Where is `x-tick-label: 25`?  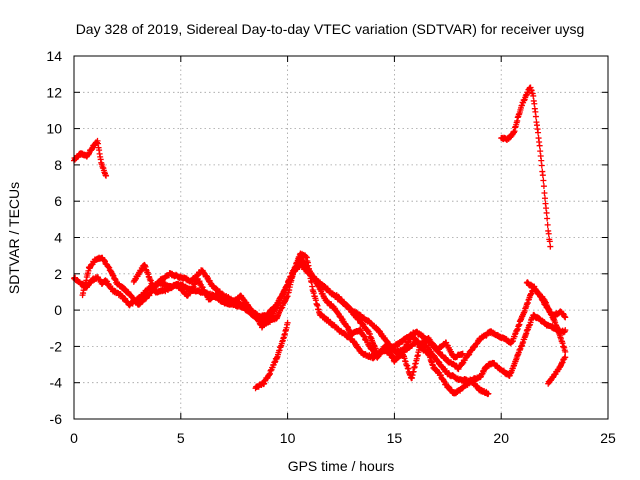
x-tick-label: 25 is located at coordinates (608, 438).